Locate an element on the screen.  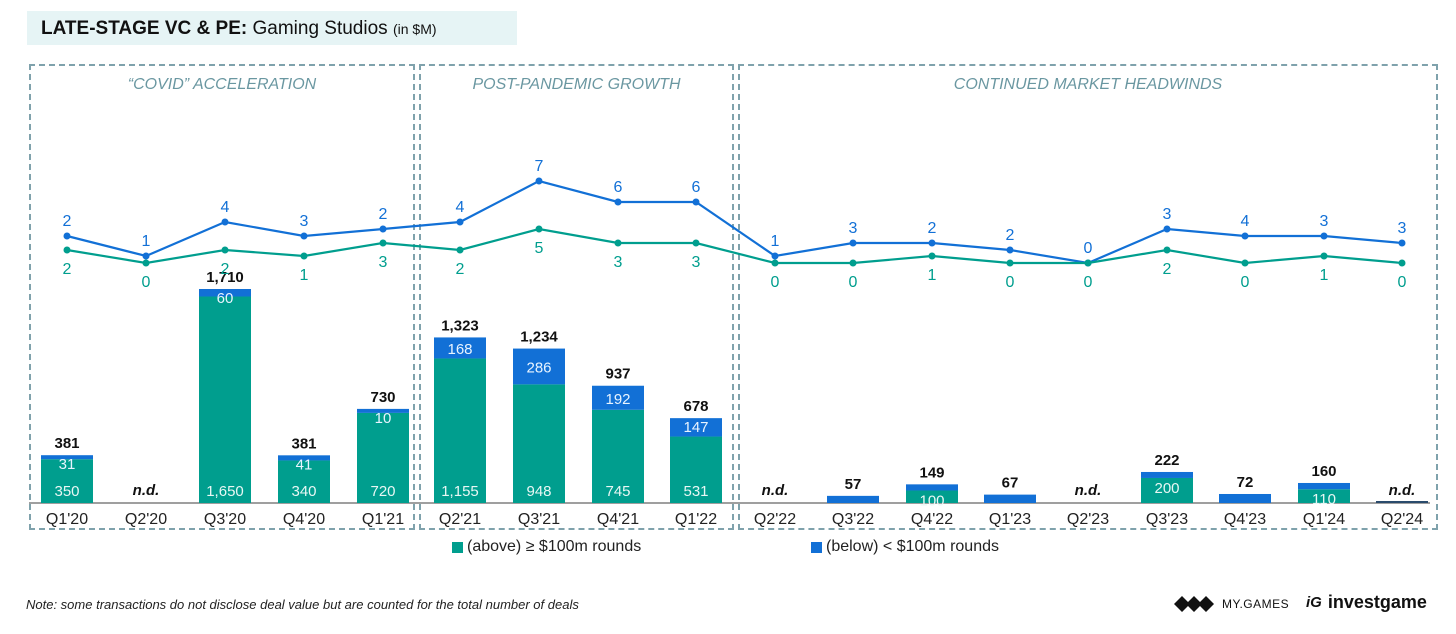
bar-above-label: 100 is located at coordinates (931, 500).